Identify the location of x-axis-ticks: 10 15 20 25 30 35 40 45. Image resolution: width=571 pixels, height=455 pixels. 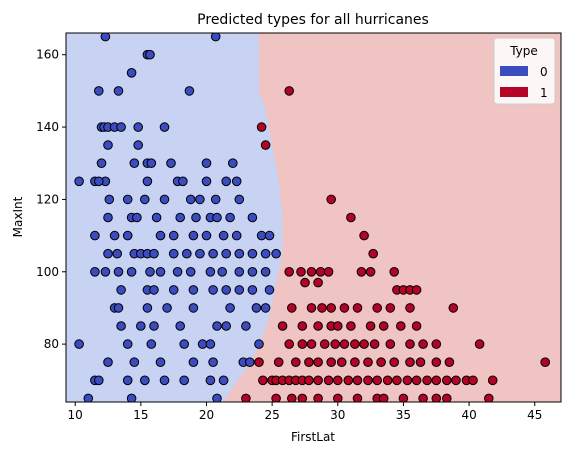
(305, 412).